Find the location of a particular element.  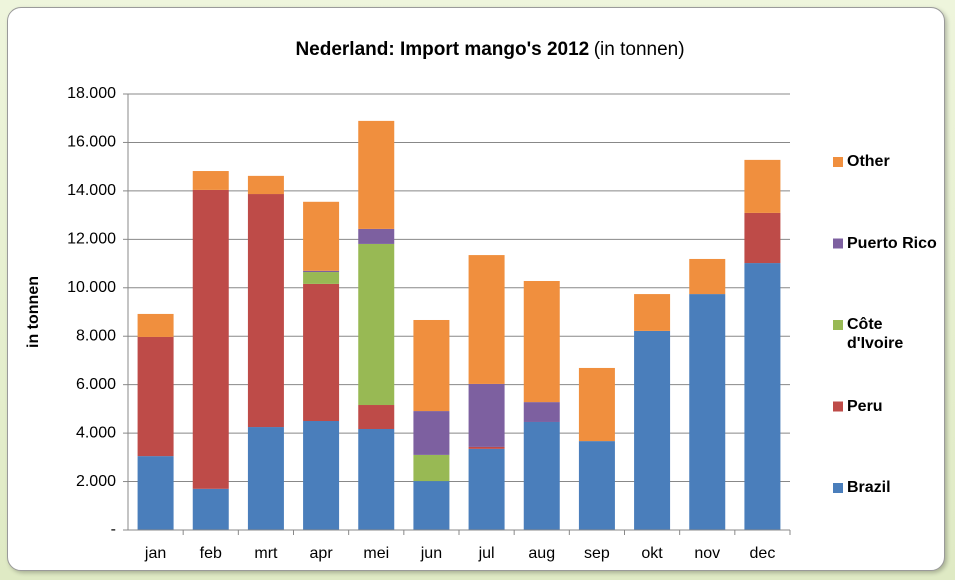

y-tick-label: 4.000 is located at coordinates (96, 432).